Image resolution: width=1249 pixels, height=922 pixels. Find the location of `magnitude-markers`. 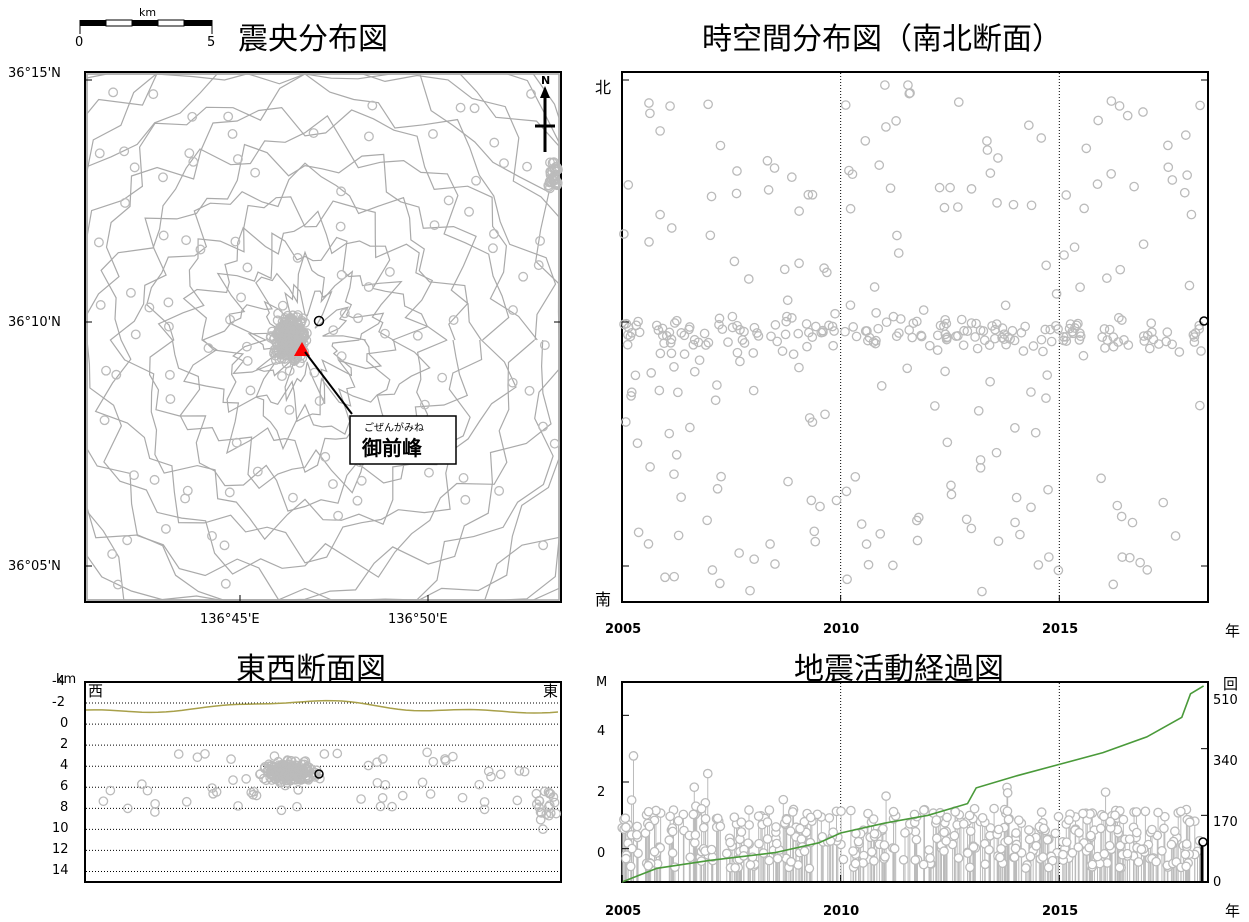

magnitude-markers is located at coordinates (911, 812).